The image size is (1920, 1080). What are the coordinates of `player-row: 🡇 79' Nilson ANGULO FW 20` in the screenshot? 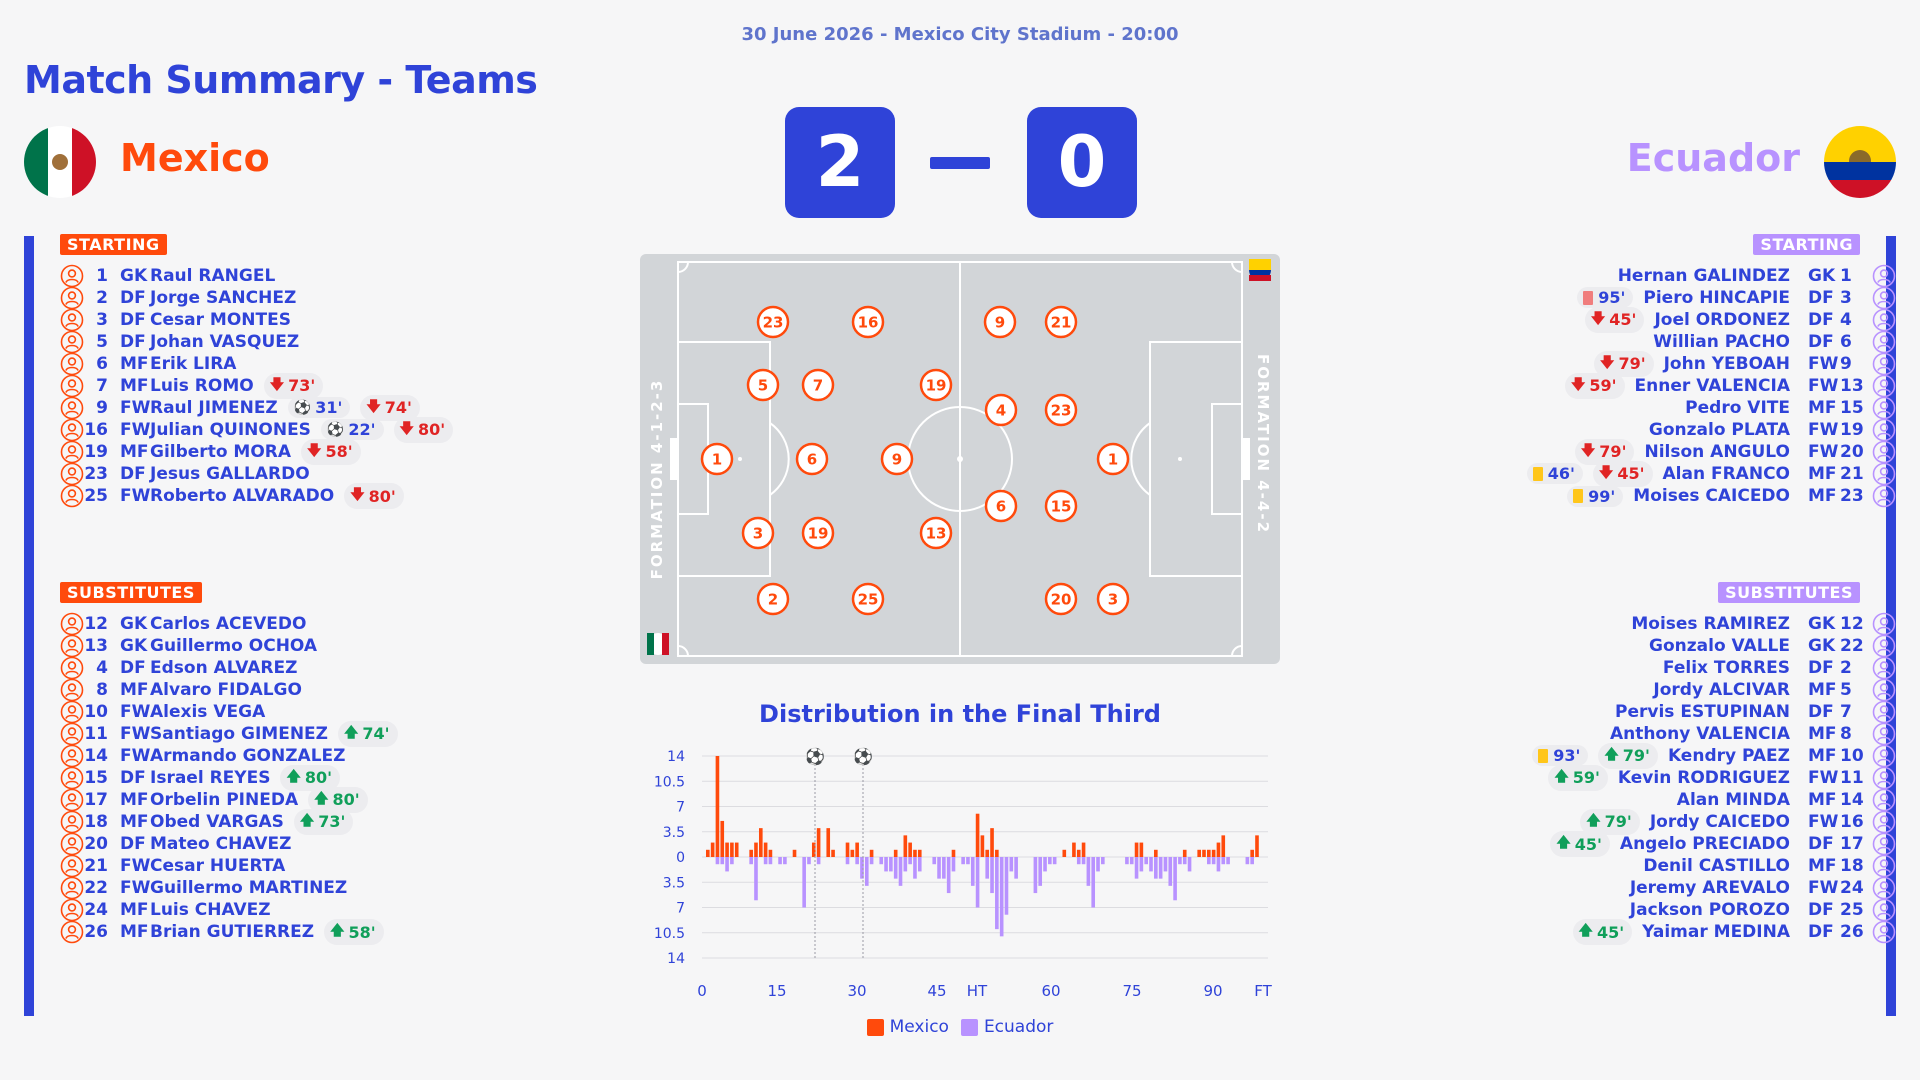 It's located at (1735, 451).